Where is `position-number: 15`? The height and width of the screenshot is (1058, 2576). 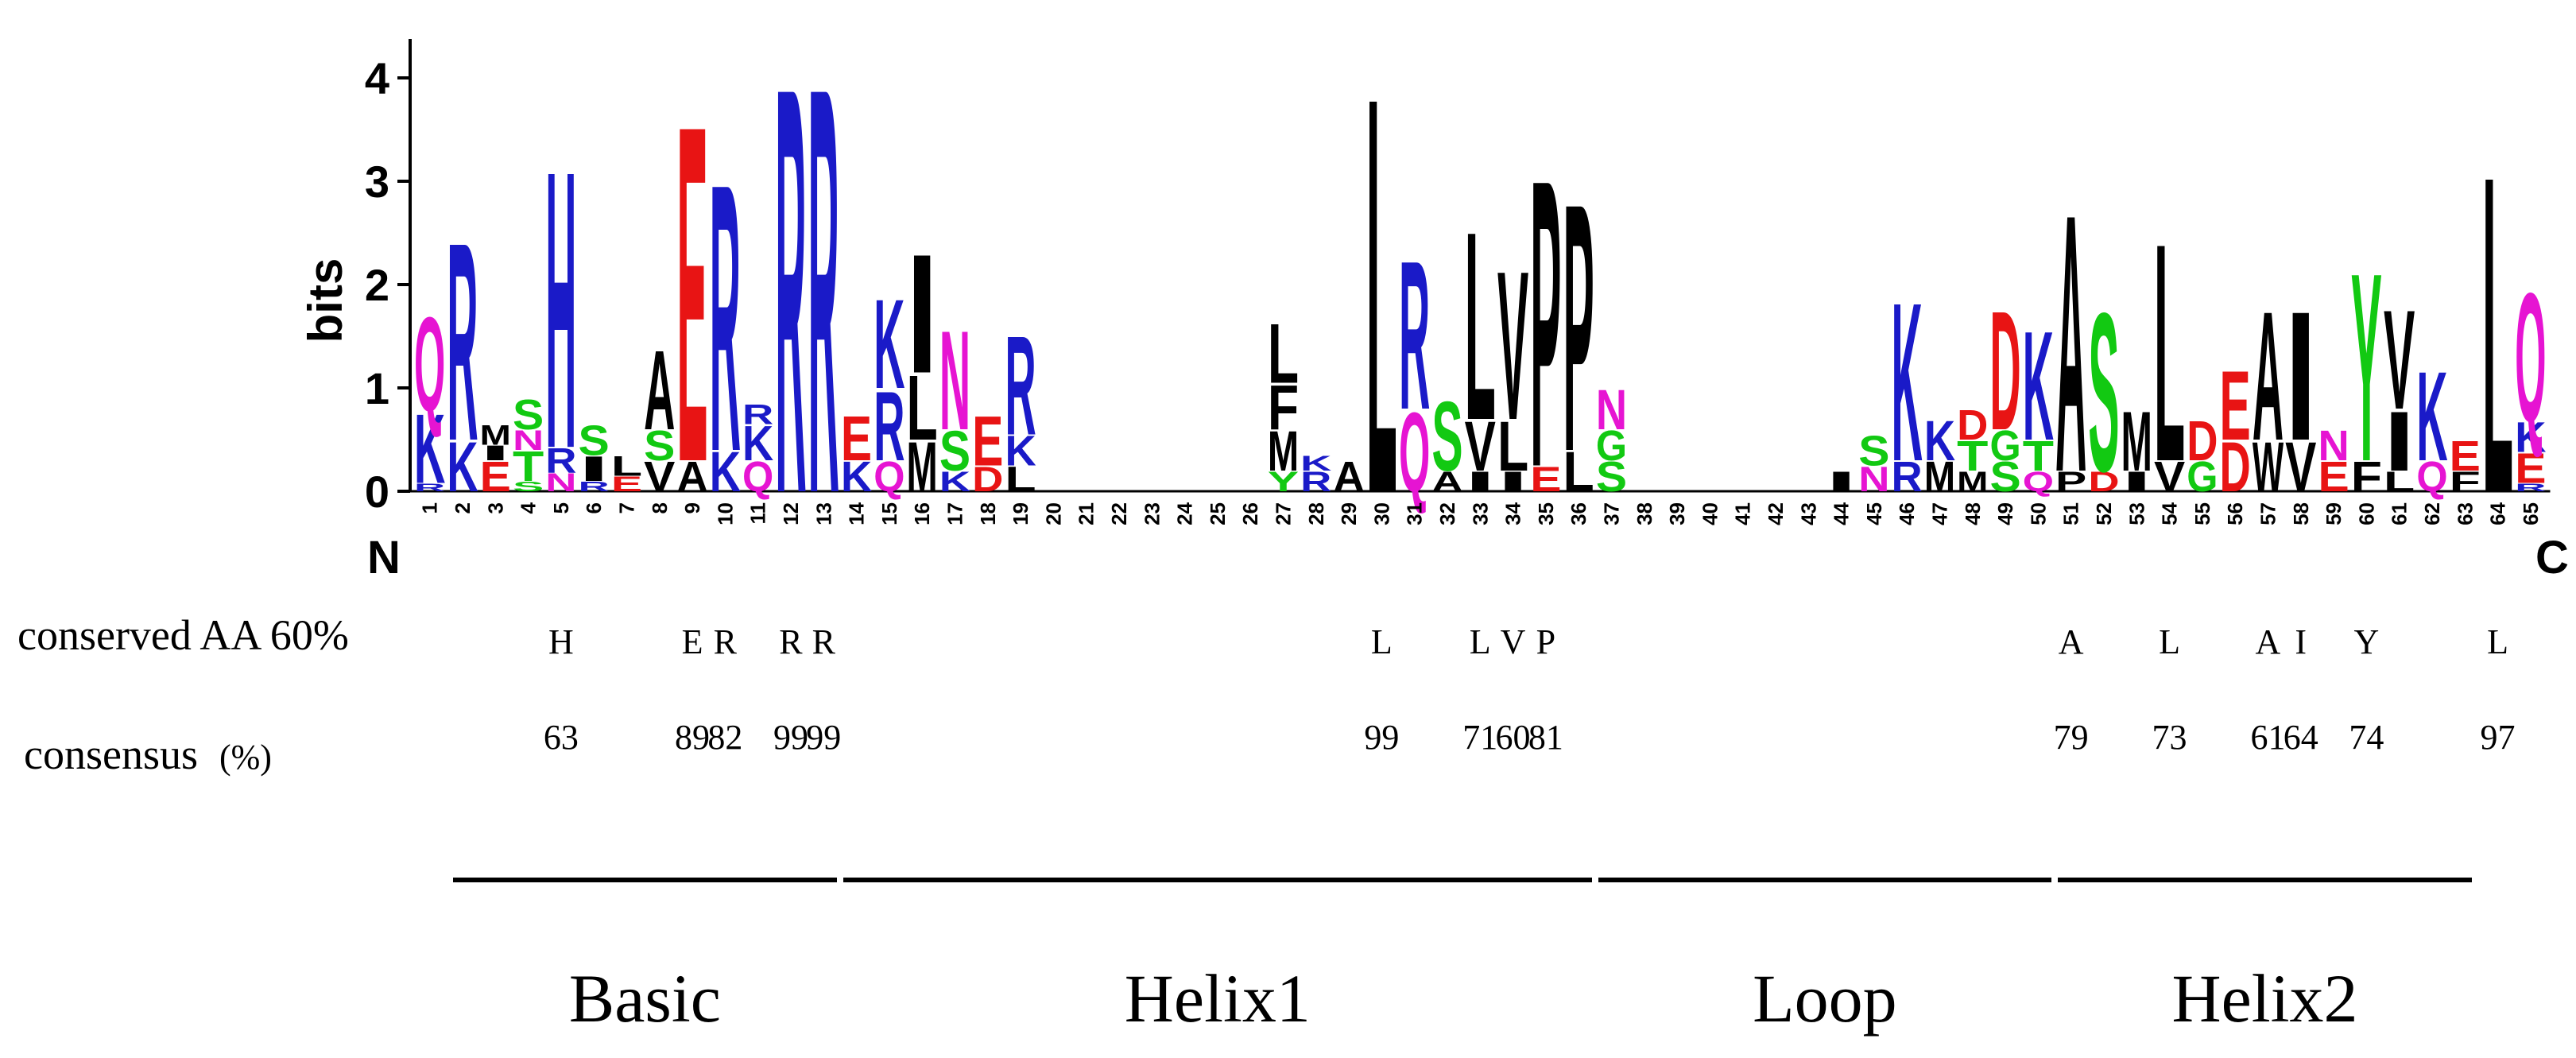 position-number: 15 is located at coordinates (889, 513).